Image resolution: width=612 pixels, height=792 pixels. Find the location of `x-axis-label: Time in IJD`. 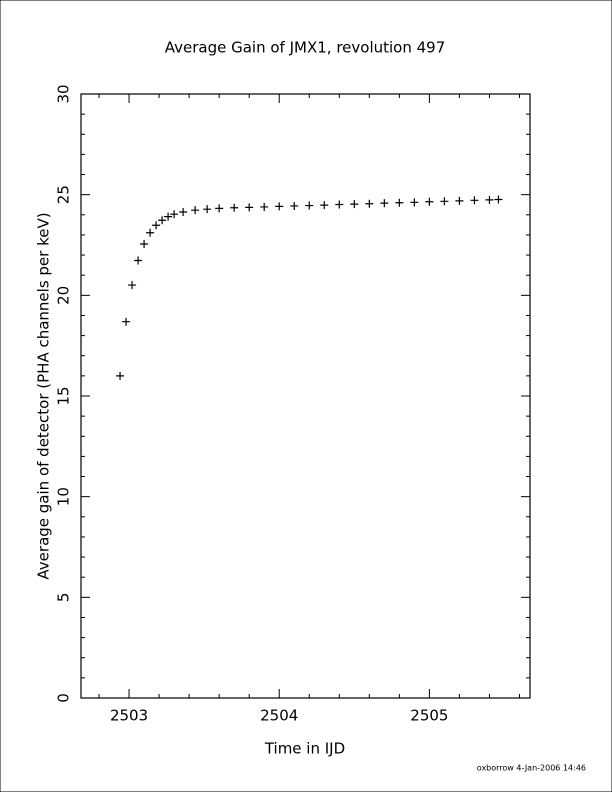

x-axis-label: Time in IJD is located at coordinates (304, 749).